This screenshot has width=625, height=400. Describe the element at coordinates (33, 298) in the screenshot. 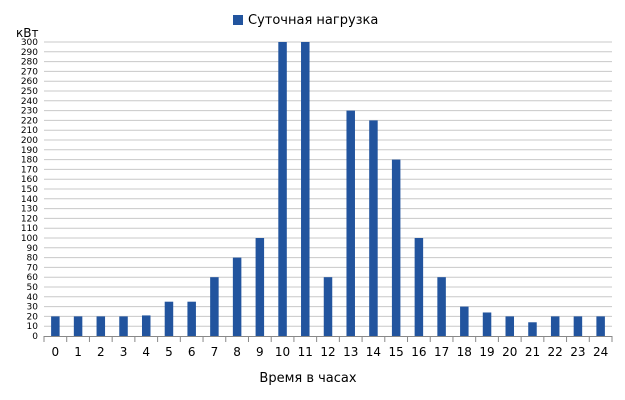

I see `y-tick-label: 40` at that location.